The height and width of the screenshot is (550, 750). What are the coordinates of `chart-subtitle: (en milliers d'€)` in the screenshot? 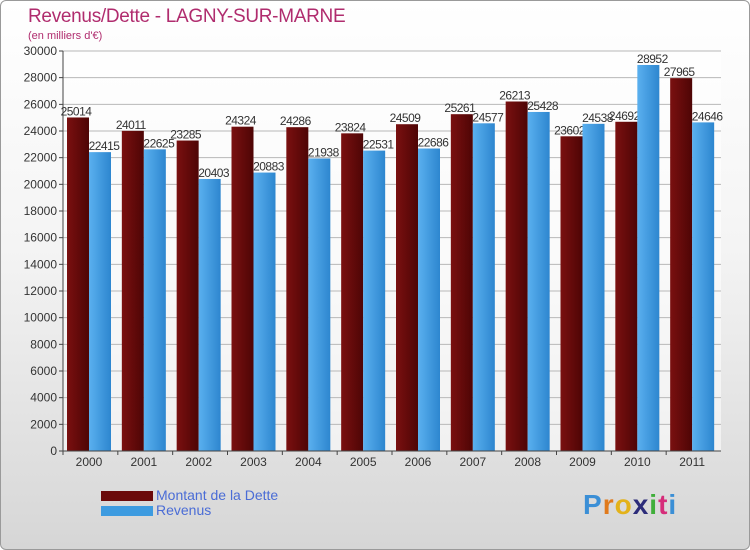 It's located at (65, 36).